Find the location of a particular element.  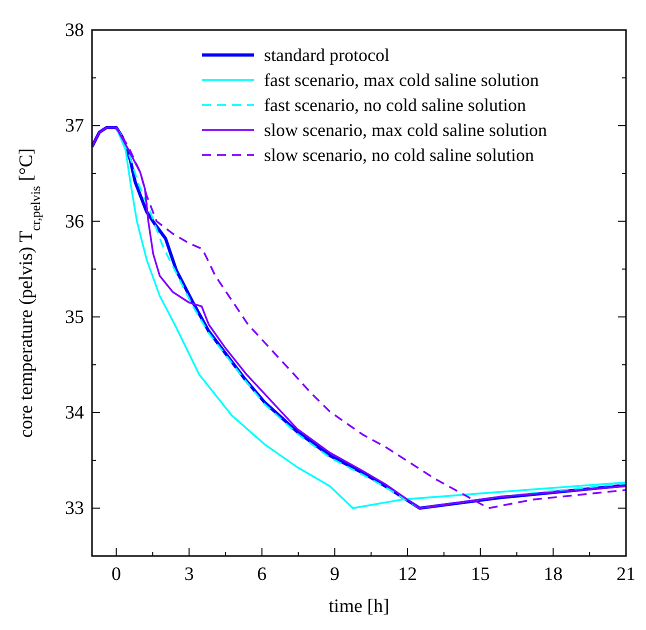

x-tick-label: 3 is located at coordinates (189, 574).